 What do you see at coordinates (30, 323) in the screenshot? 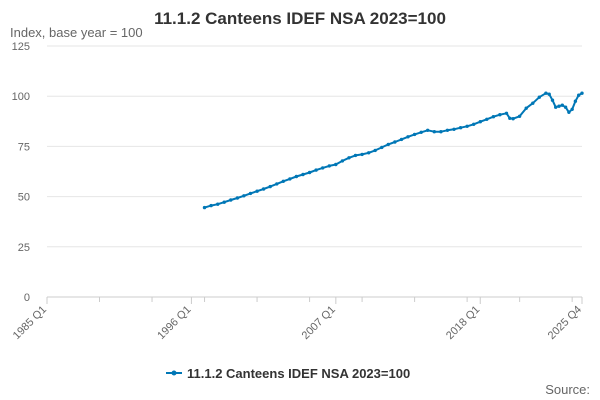
I see `x-tick-label: 1985 Q1` at bounding box center [30, 323].